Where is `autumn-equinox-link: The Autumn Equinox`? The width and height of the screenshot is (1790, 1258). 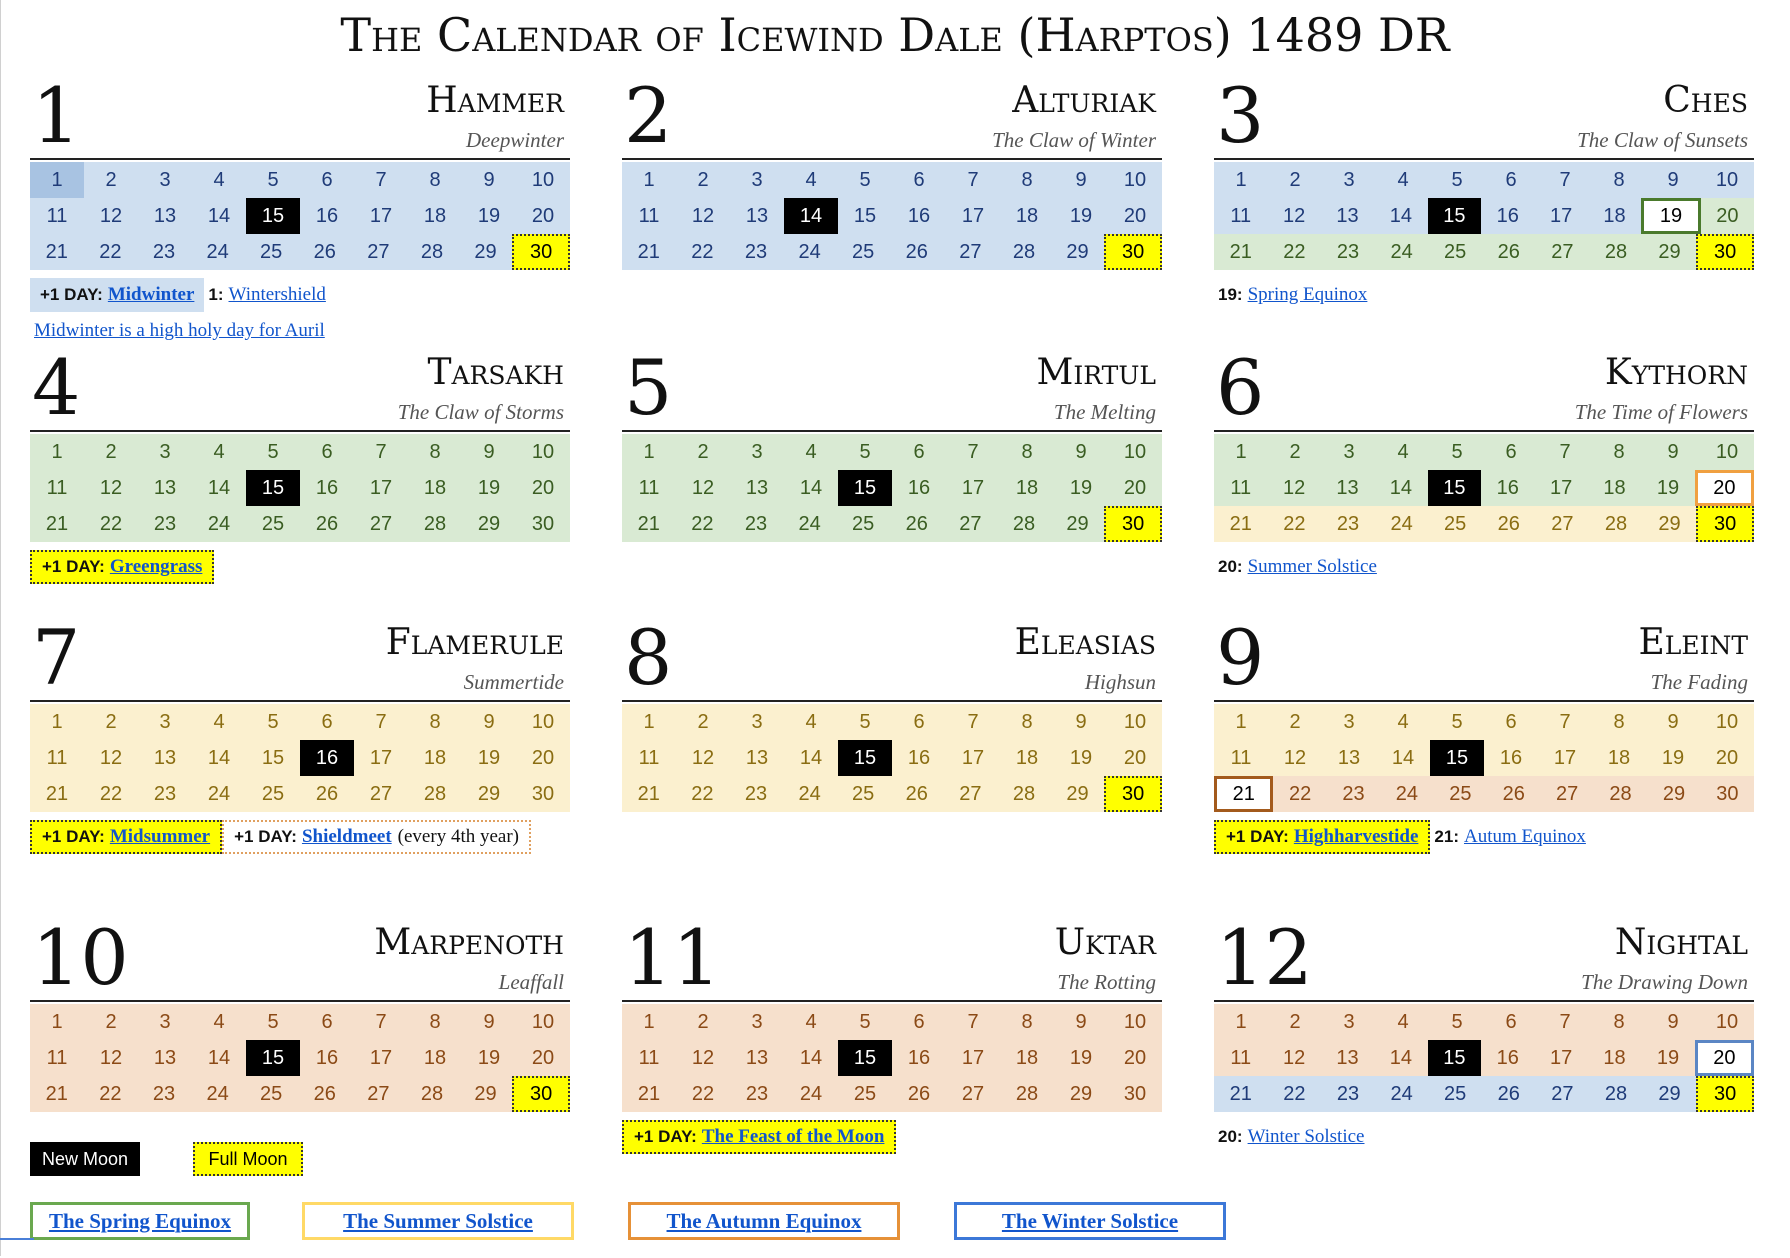 autumn-equinox-link: The Autumn Equinox is located at coordinates (764, 1221).